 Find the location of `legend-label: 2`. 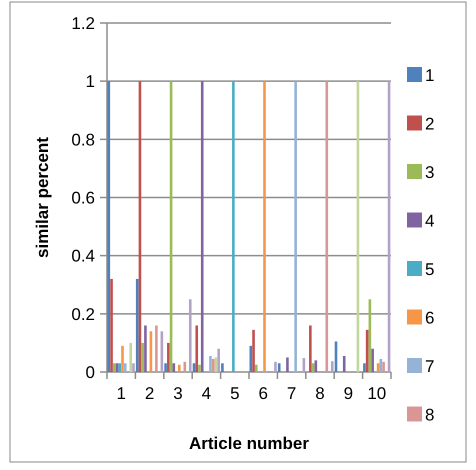

legend-label: 2 is located at coordinates (429, 124).